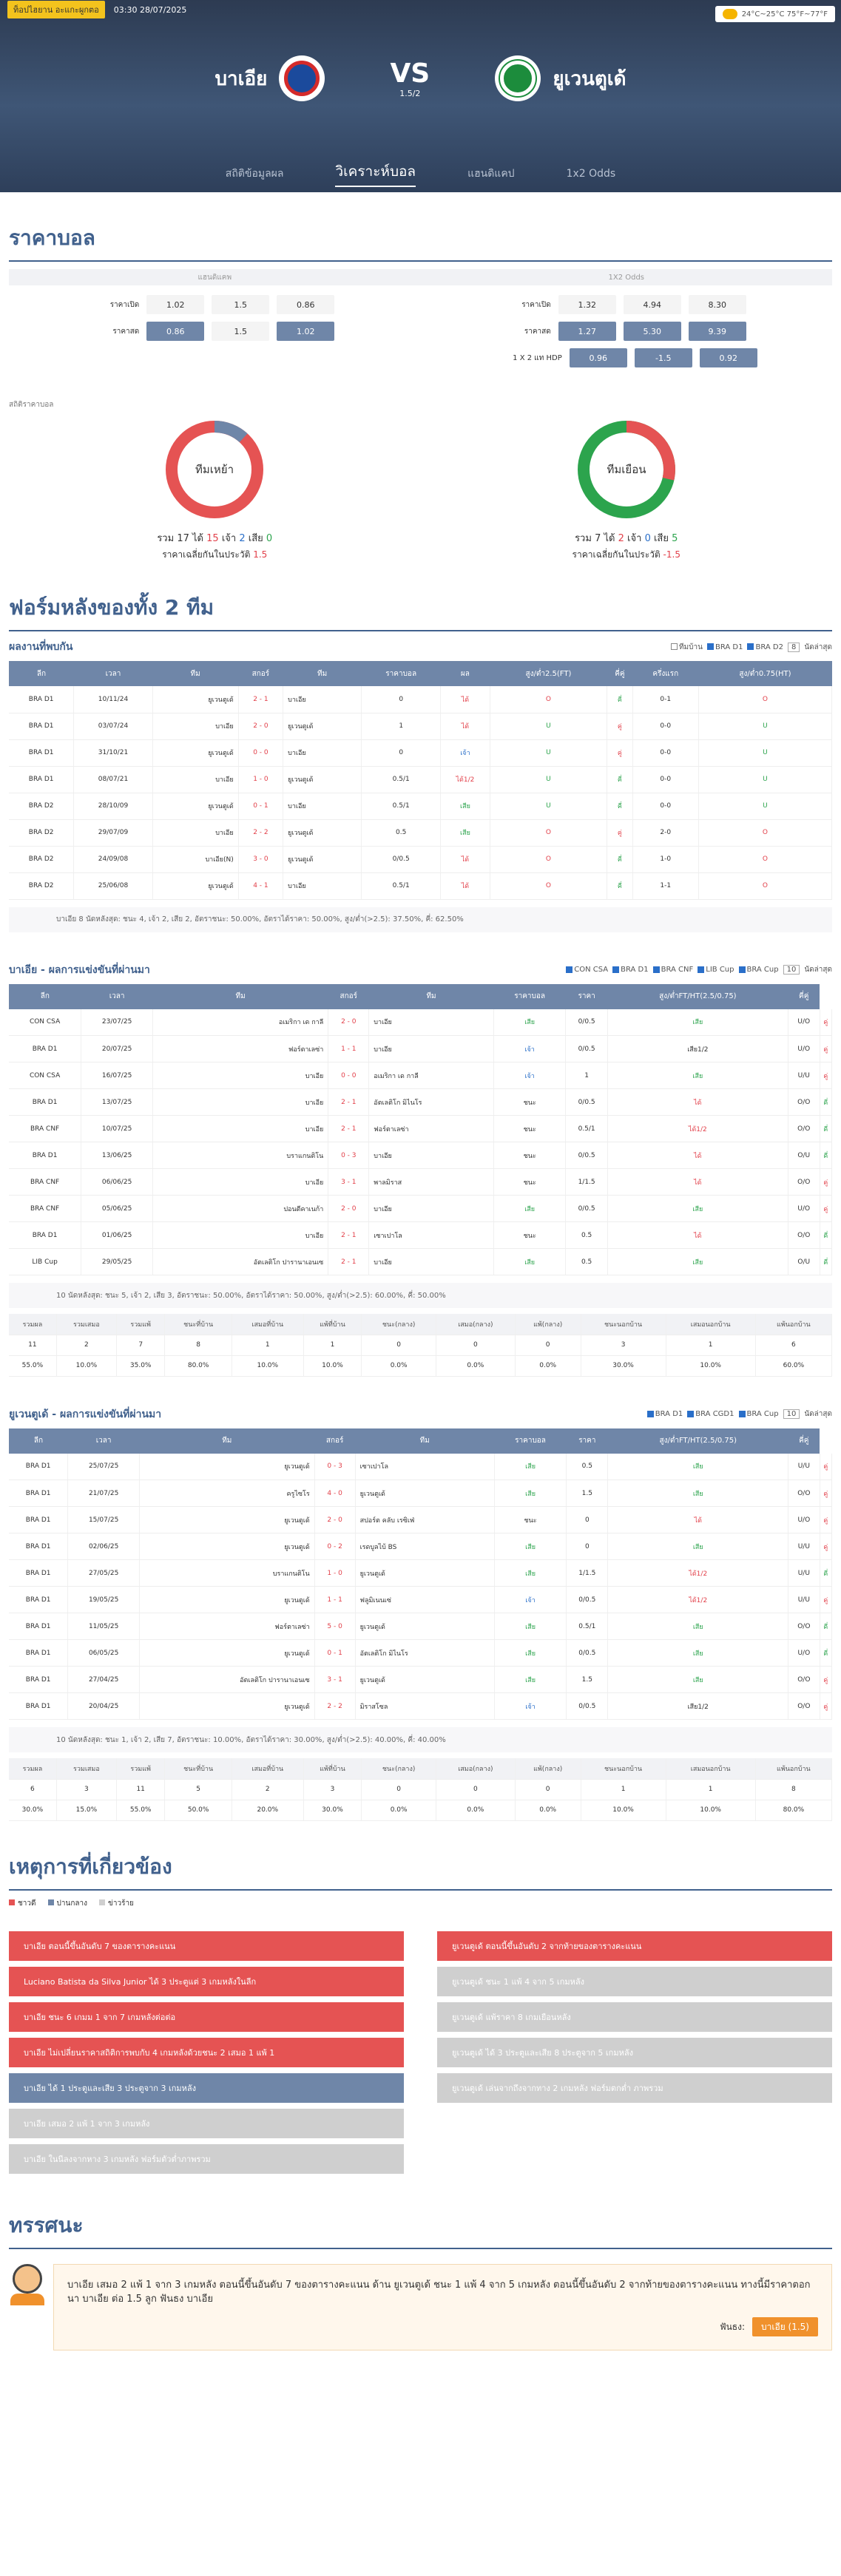 The image size is (841, 2576). I want to click on match-count-select: 8, so click(793, 647).